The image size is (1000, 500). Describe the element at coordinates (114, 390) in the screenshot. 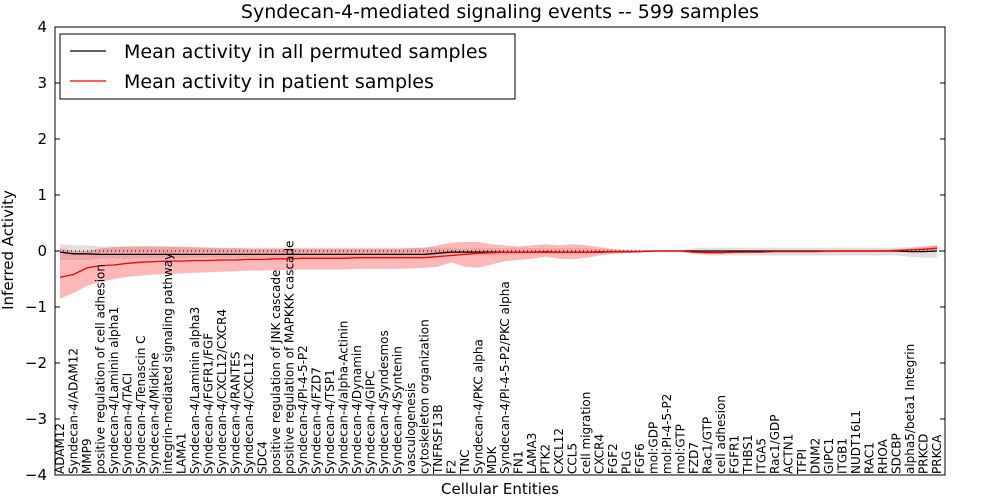

I see `x-tick-label: Syndecan-4/Laminin alpha1` at that location.